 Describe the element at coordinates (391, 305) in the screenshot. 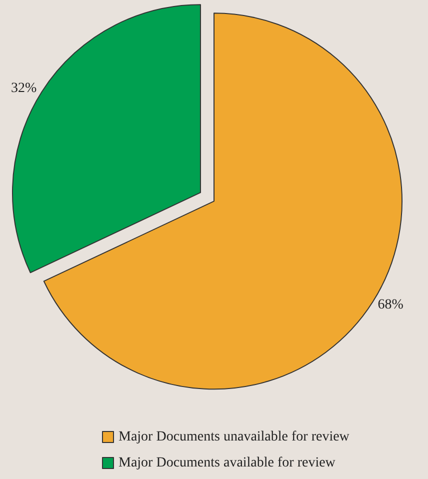

I see `data-label: 68%` at that location.